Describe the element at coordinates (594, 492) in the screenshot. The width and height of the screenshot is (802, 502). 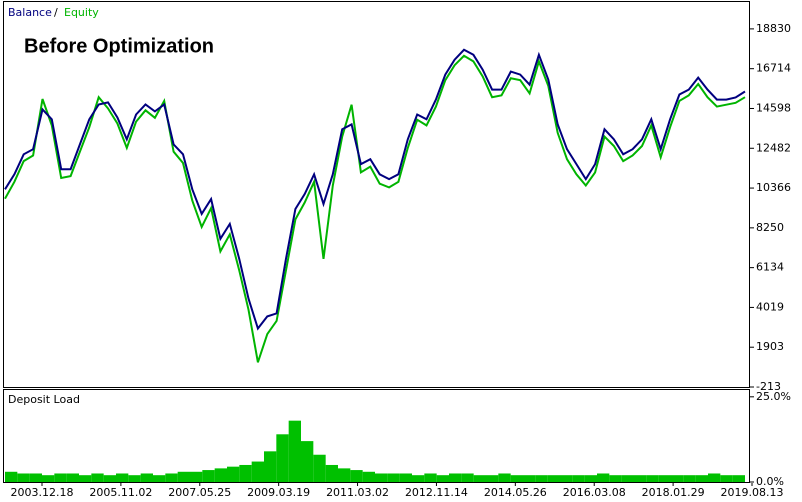
I see `x-tick-label: 2016.03.08` at that location.